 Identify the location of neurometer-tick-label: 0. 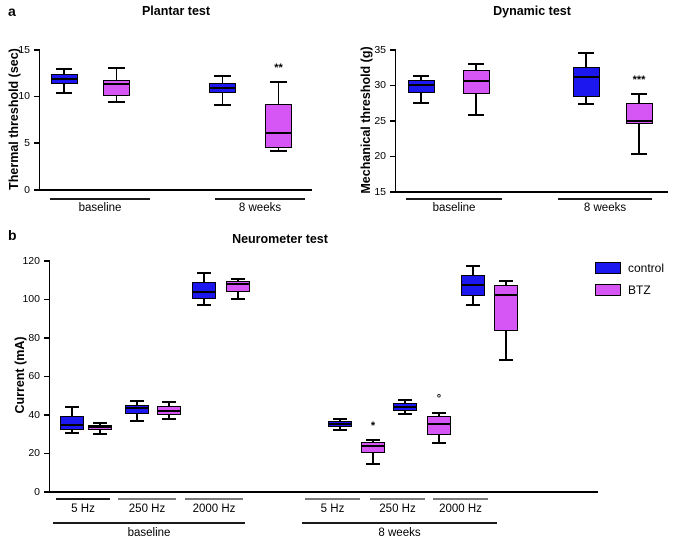
(37, 491).